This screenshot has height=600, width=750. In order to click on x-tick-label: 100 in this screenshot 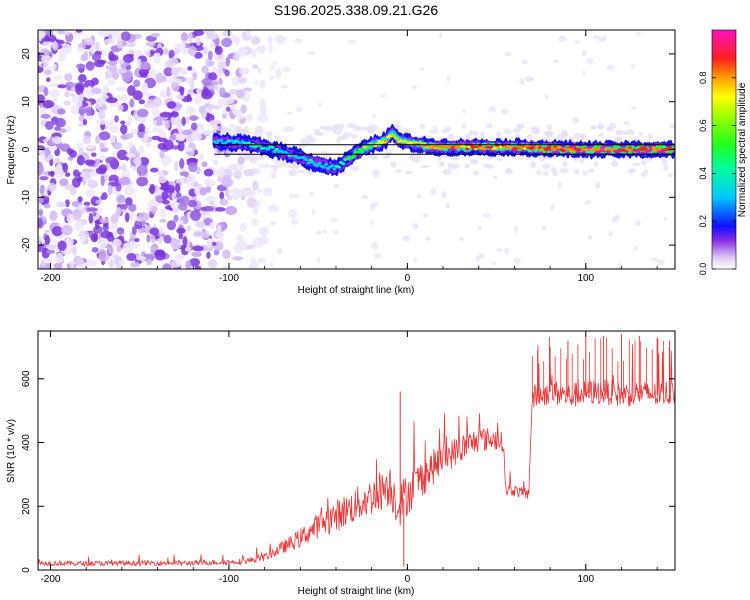, I will do `click(585, 579)`.